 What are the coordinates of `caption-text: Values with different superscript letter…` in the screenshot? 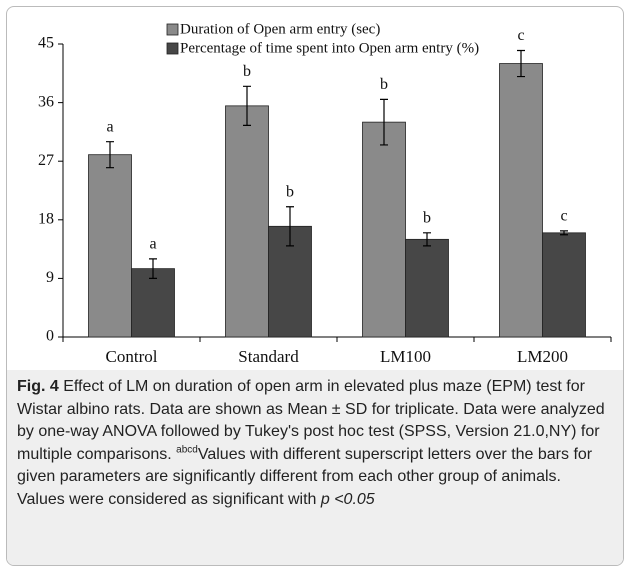 It's located at (305, 476).